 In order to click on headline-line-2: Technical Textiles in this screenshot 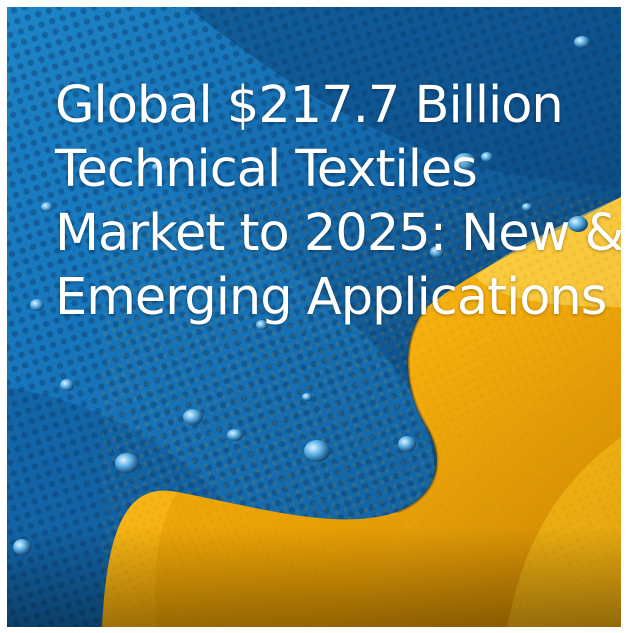, I will do `click(266, 169)`.